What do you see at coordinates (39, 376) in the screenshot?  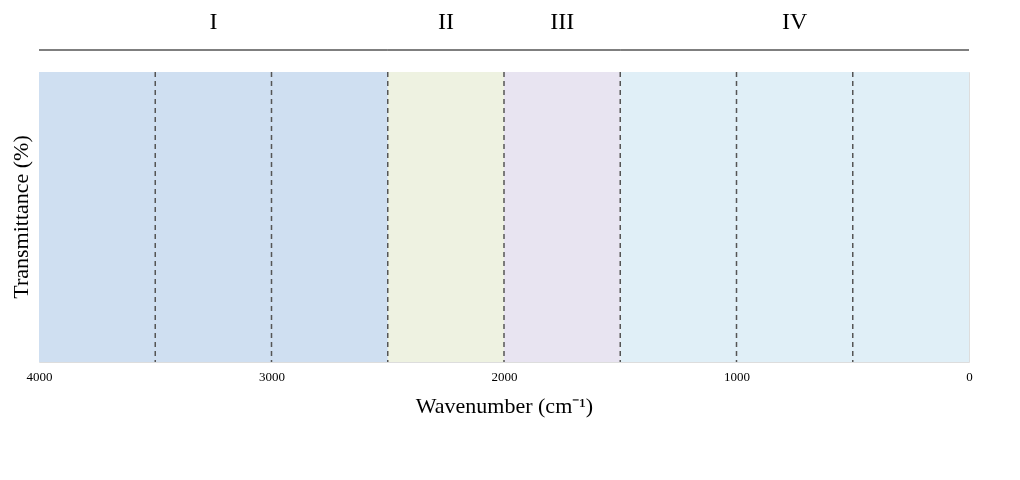 I see `x-tick-label: 4000` at bounding box center [39, 376].